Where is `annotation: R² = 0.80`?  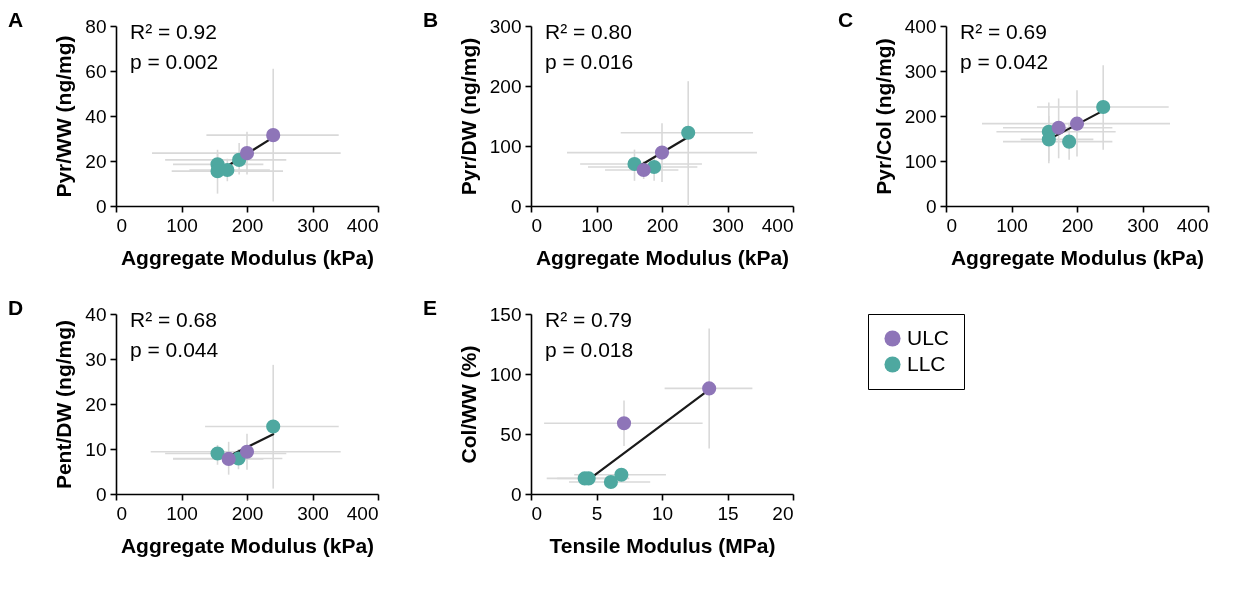 annotation: R² = 0.80 is located at coordinates (588, 31).